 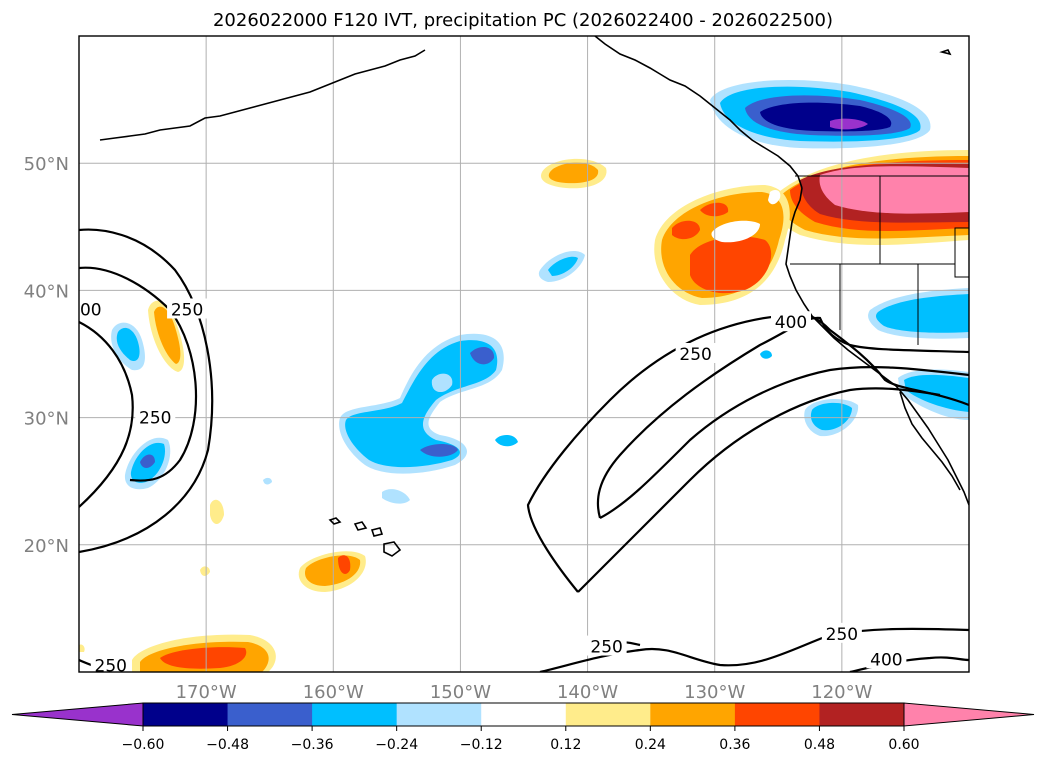 I want to click on colorbar-extend-low, so click(x=77, y=714).